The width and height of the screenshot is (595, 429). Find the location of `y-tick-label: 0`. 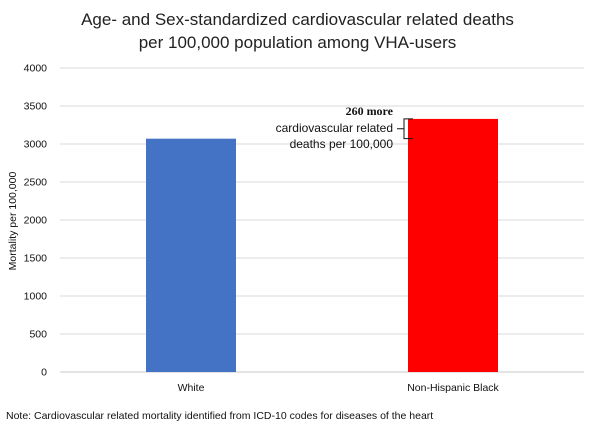

y-tick-label: 0 is located at coordinates (44, 373).